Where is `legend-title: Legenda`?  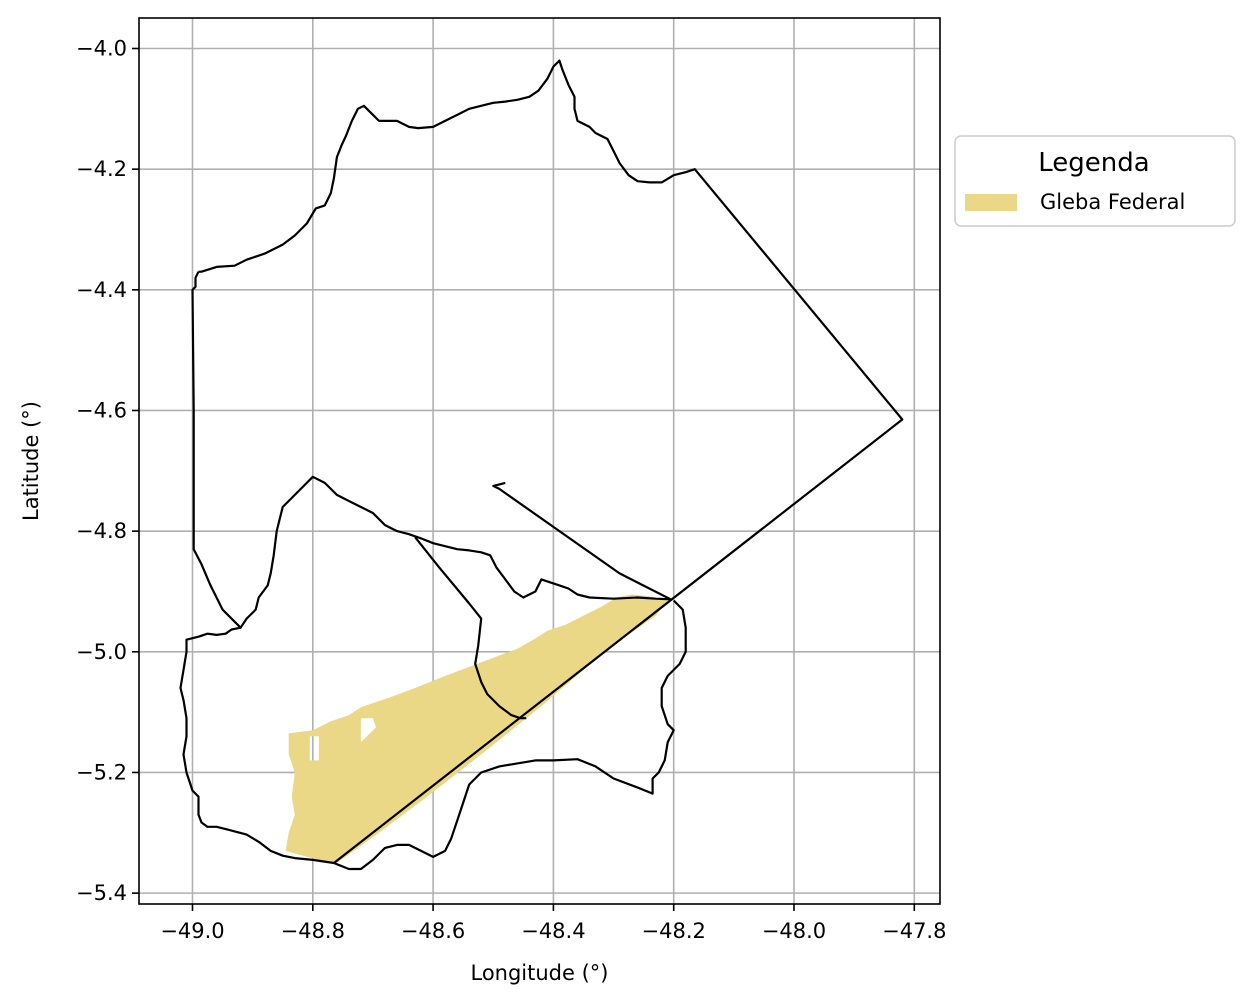 legend-title: Legenda is located at coordinates (1093, 163).